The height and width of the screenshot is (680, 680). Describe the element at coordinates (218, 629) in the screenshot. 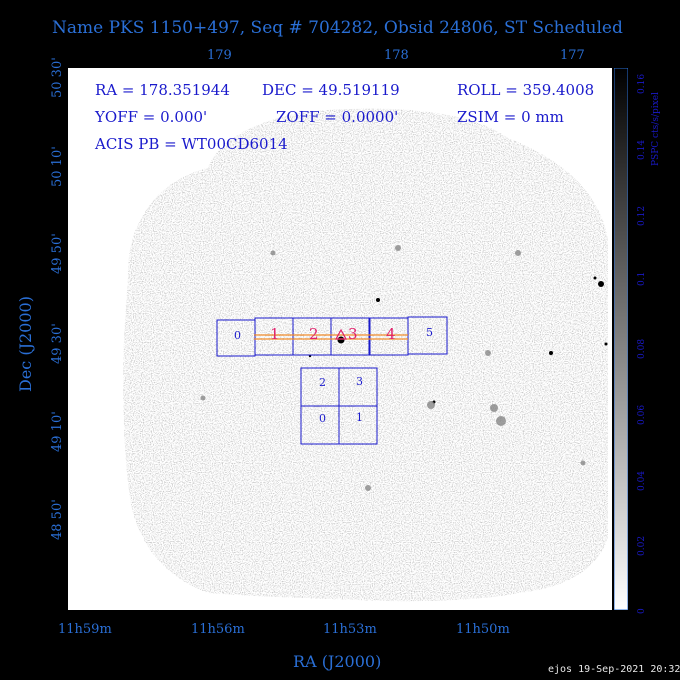

I see `x-bottom-tick-label: 11h56m` at that location.